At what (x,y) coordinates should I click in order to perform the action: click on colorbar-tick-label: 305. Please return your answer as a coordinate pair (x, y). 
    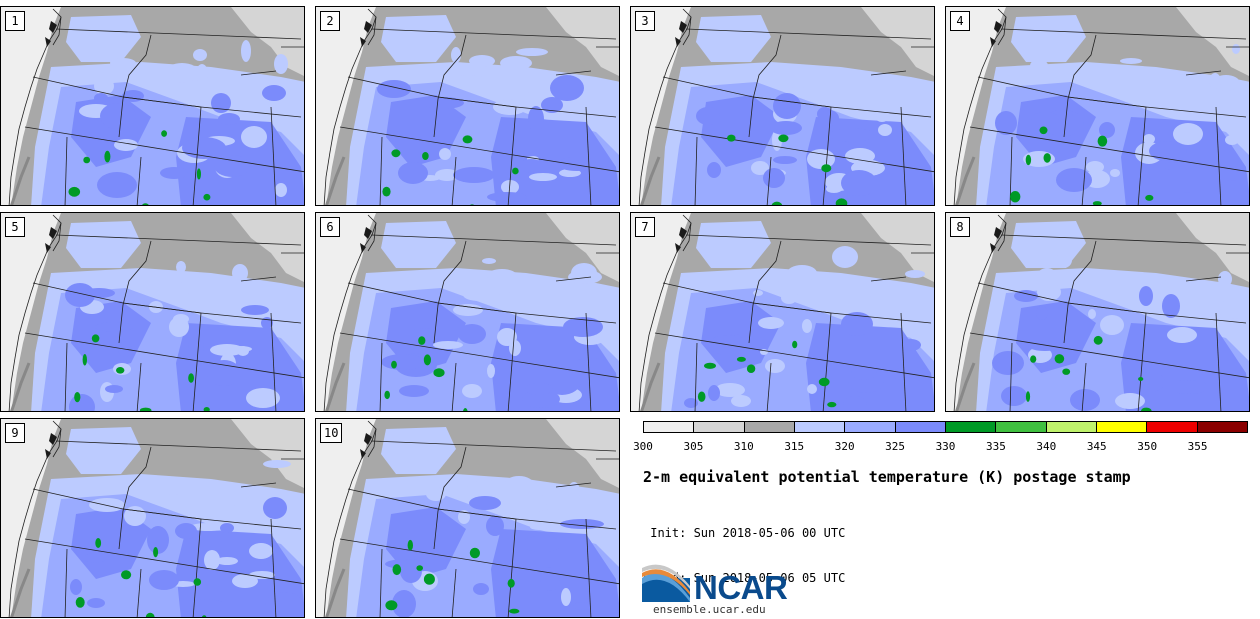
    Looking at the image, I should click on (693, 446).